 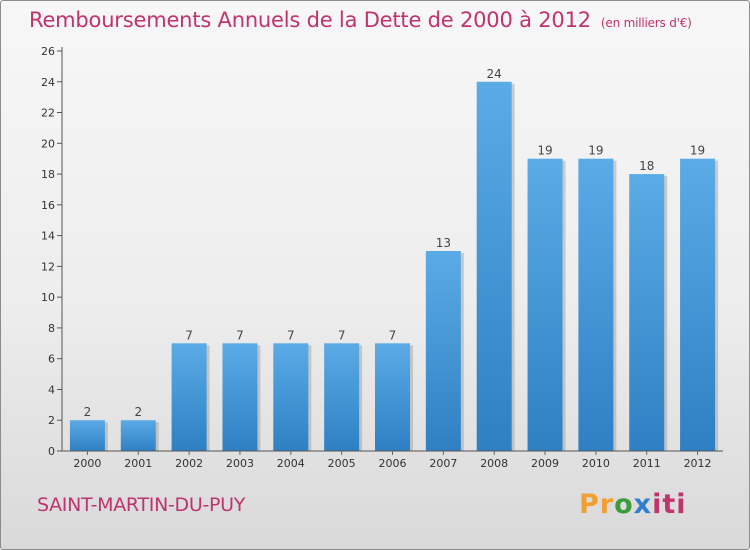 I want to click on y-tick-label: 18, so click(x=48, y=174).